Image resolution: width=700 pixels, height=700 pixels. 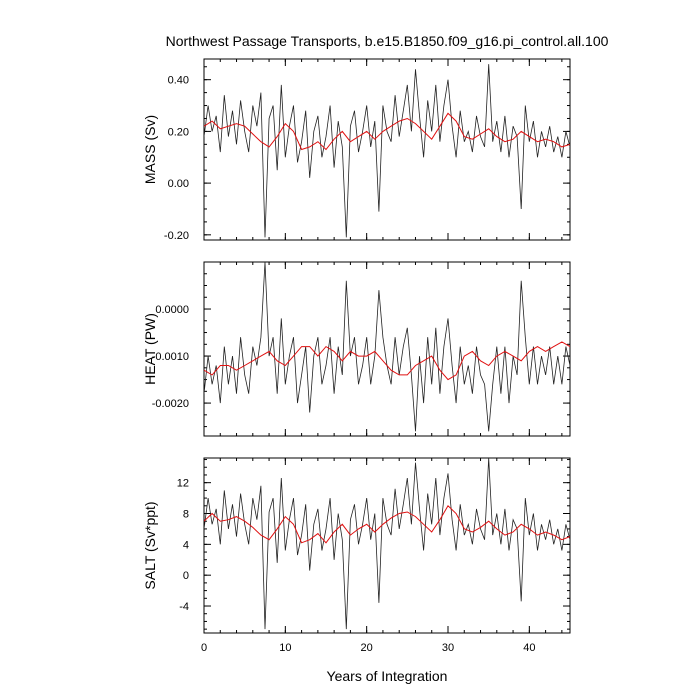 What do you see at coordinates (448, 648) in the screenshot?
I see `x-tick-label: 30` at bounding box center [448, 648].